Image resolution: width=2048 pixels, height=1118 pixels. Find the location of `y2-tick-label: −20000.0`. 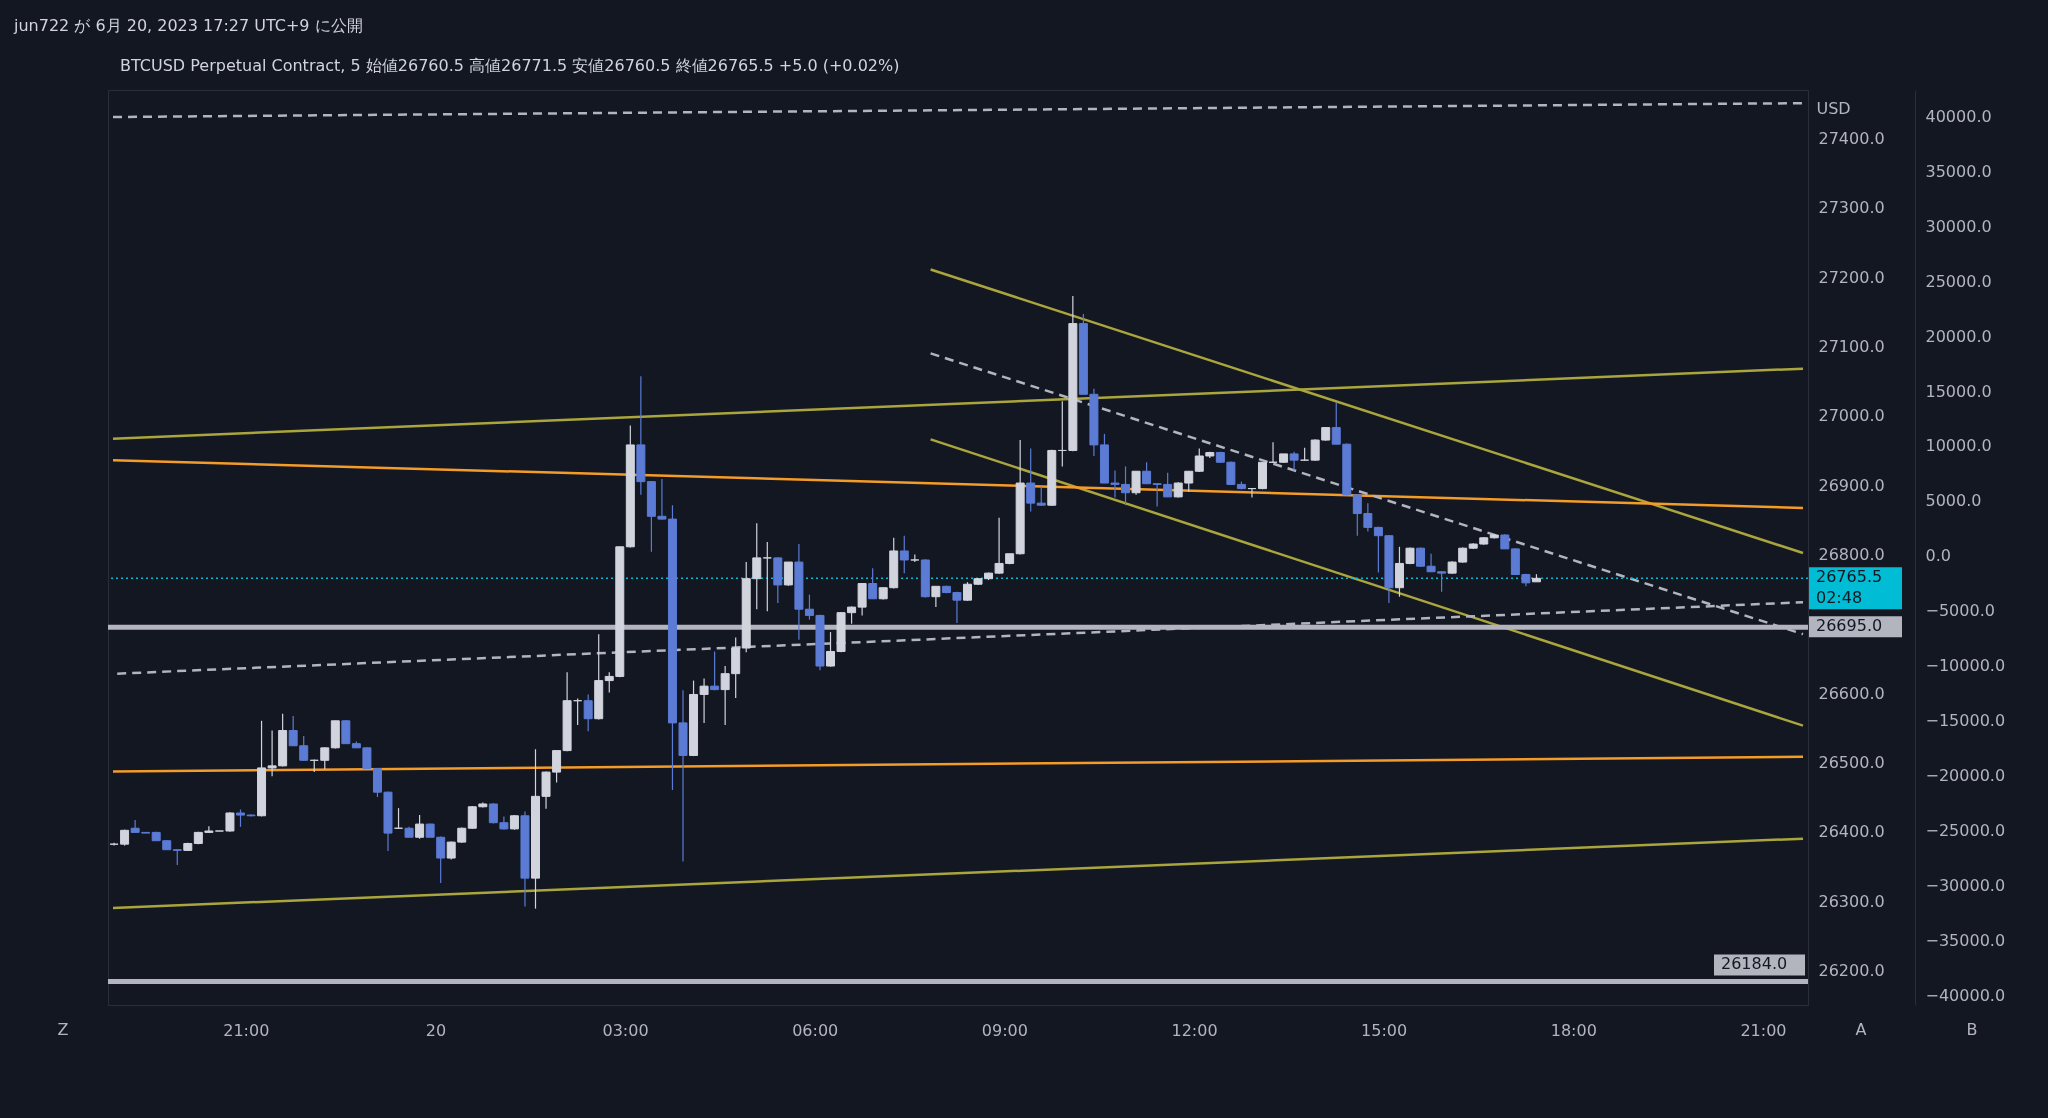

y2-tick-label: −20000.0 is located at coordinates (1965, 776).